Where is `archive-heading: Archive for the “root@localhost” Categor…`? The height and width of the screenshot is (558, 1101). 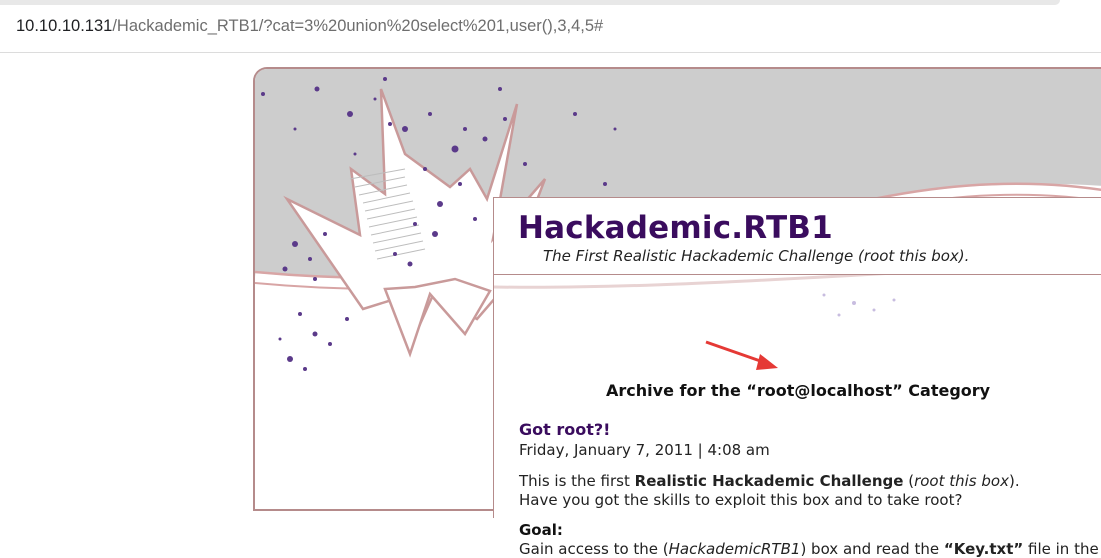 archive-heading: Archive for the “root@localhost” Categor… is located at coordinates (798, 390).